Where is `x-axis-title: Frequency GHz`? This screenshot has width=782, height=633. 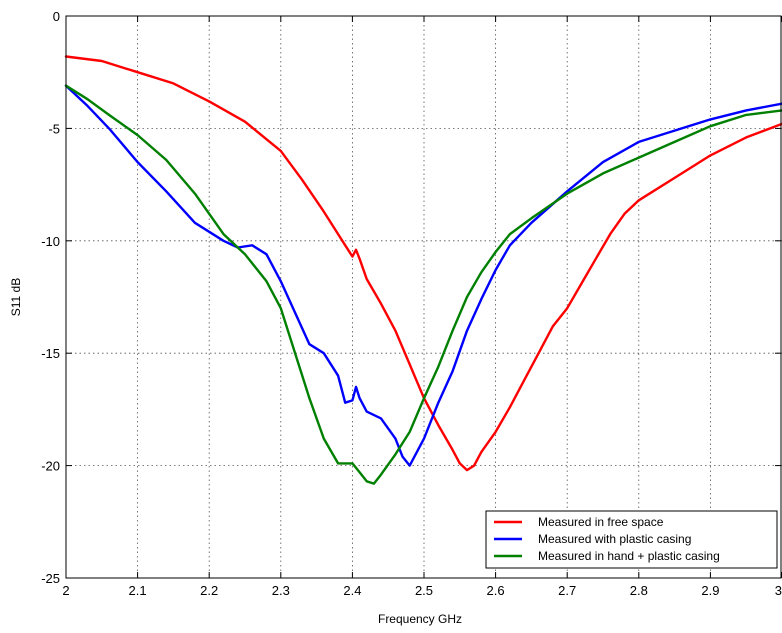
x-axis-title: Frequency GHz is located at coordinates (420, 619).